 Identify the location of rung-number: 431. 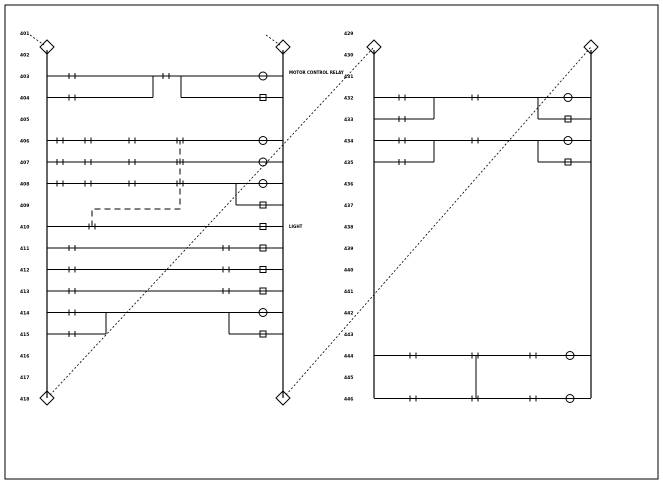
(348, 77).